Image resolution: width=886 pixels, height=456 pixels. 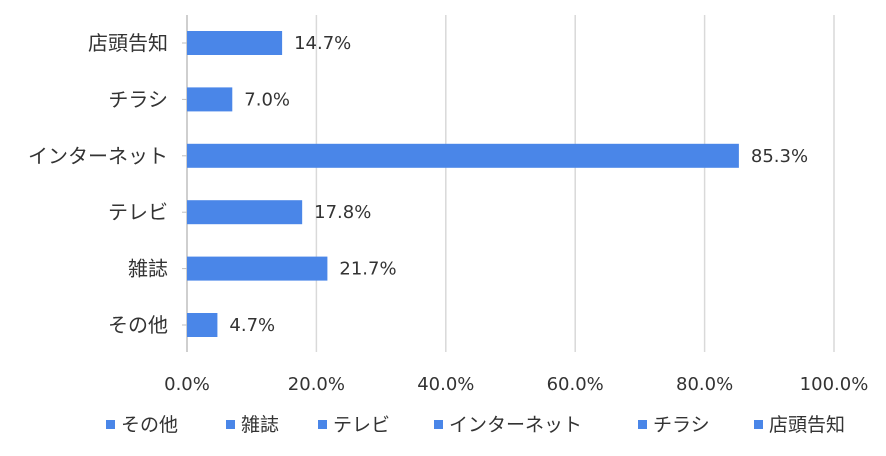 I want to click on value-label: 4.7%, so click(x=252, y=325).